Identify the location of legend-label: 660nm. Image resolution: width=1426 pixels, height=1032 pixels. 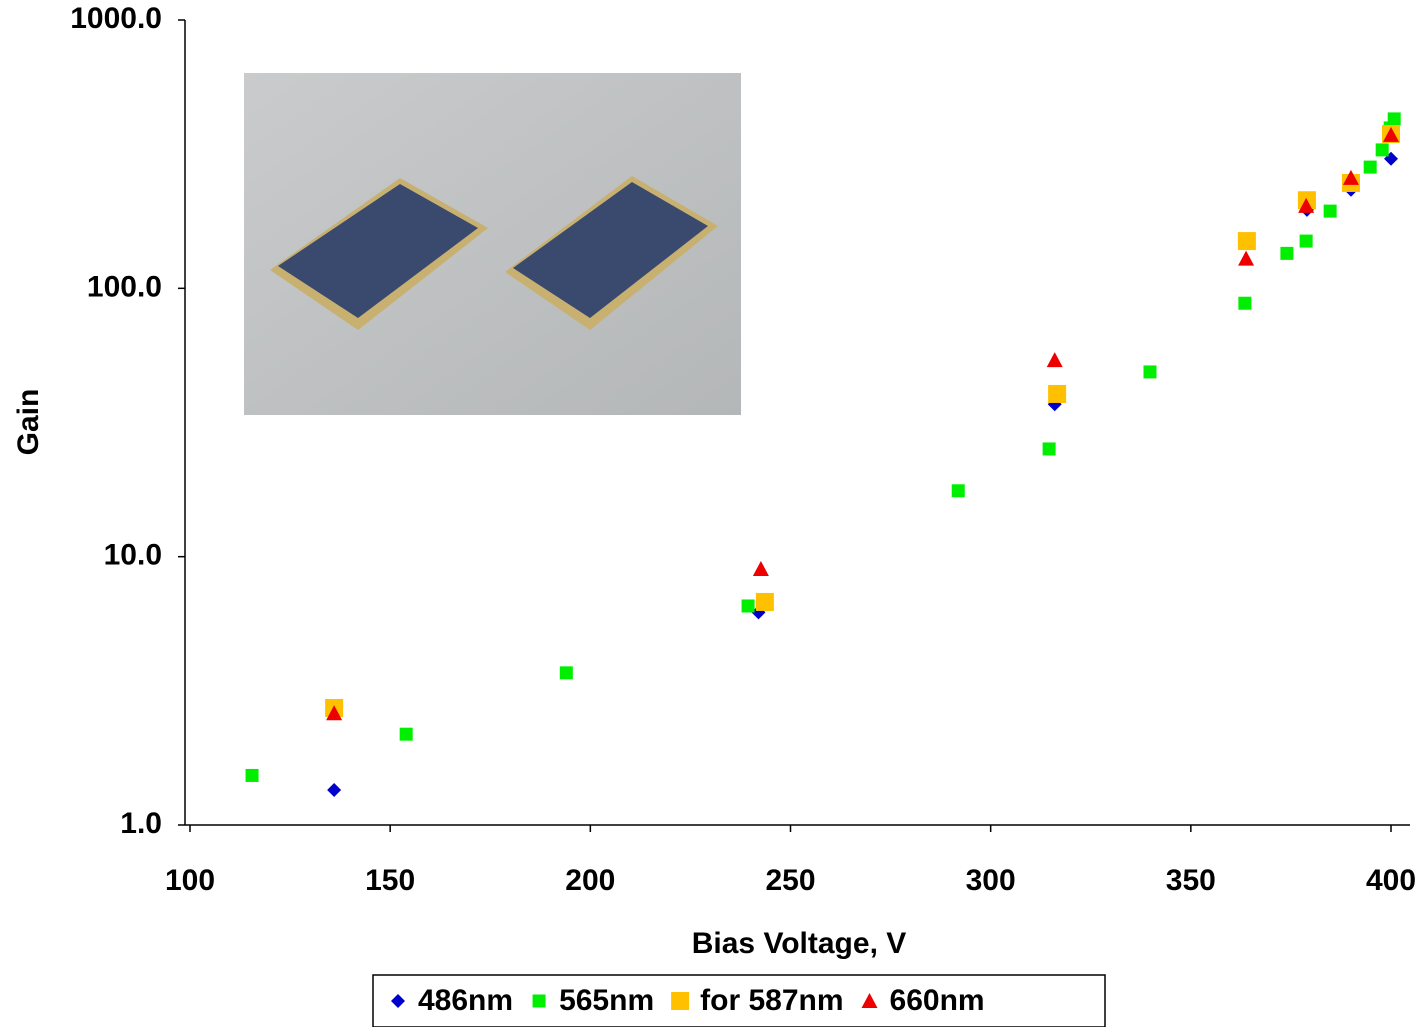
(937, 1000).